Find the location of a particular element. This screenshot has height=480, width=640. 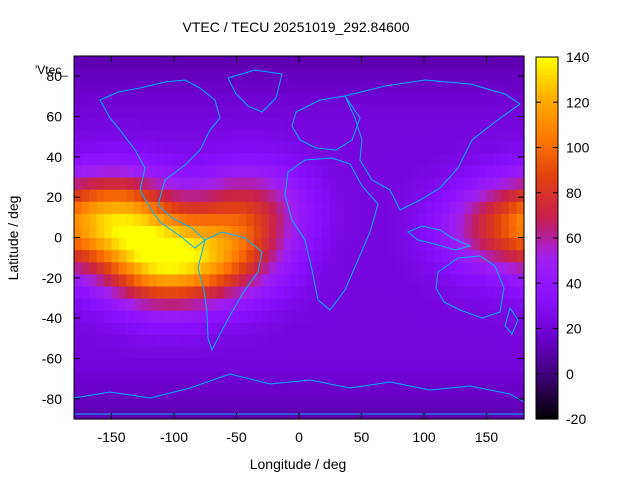

y-tick-label: 0 is located at coordinates (58, 238).